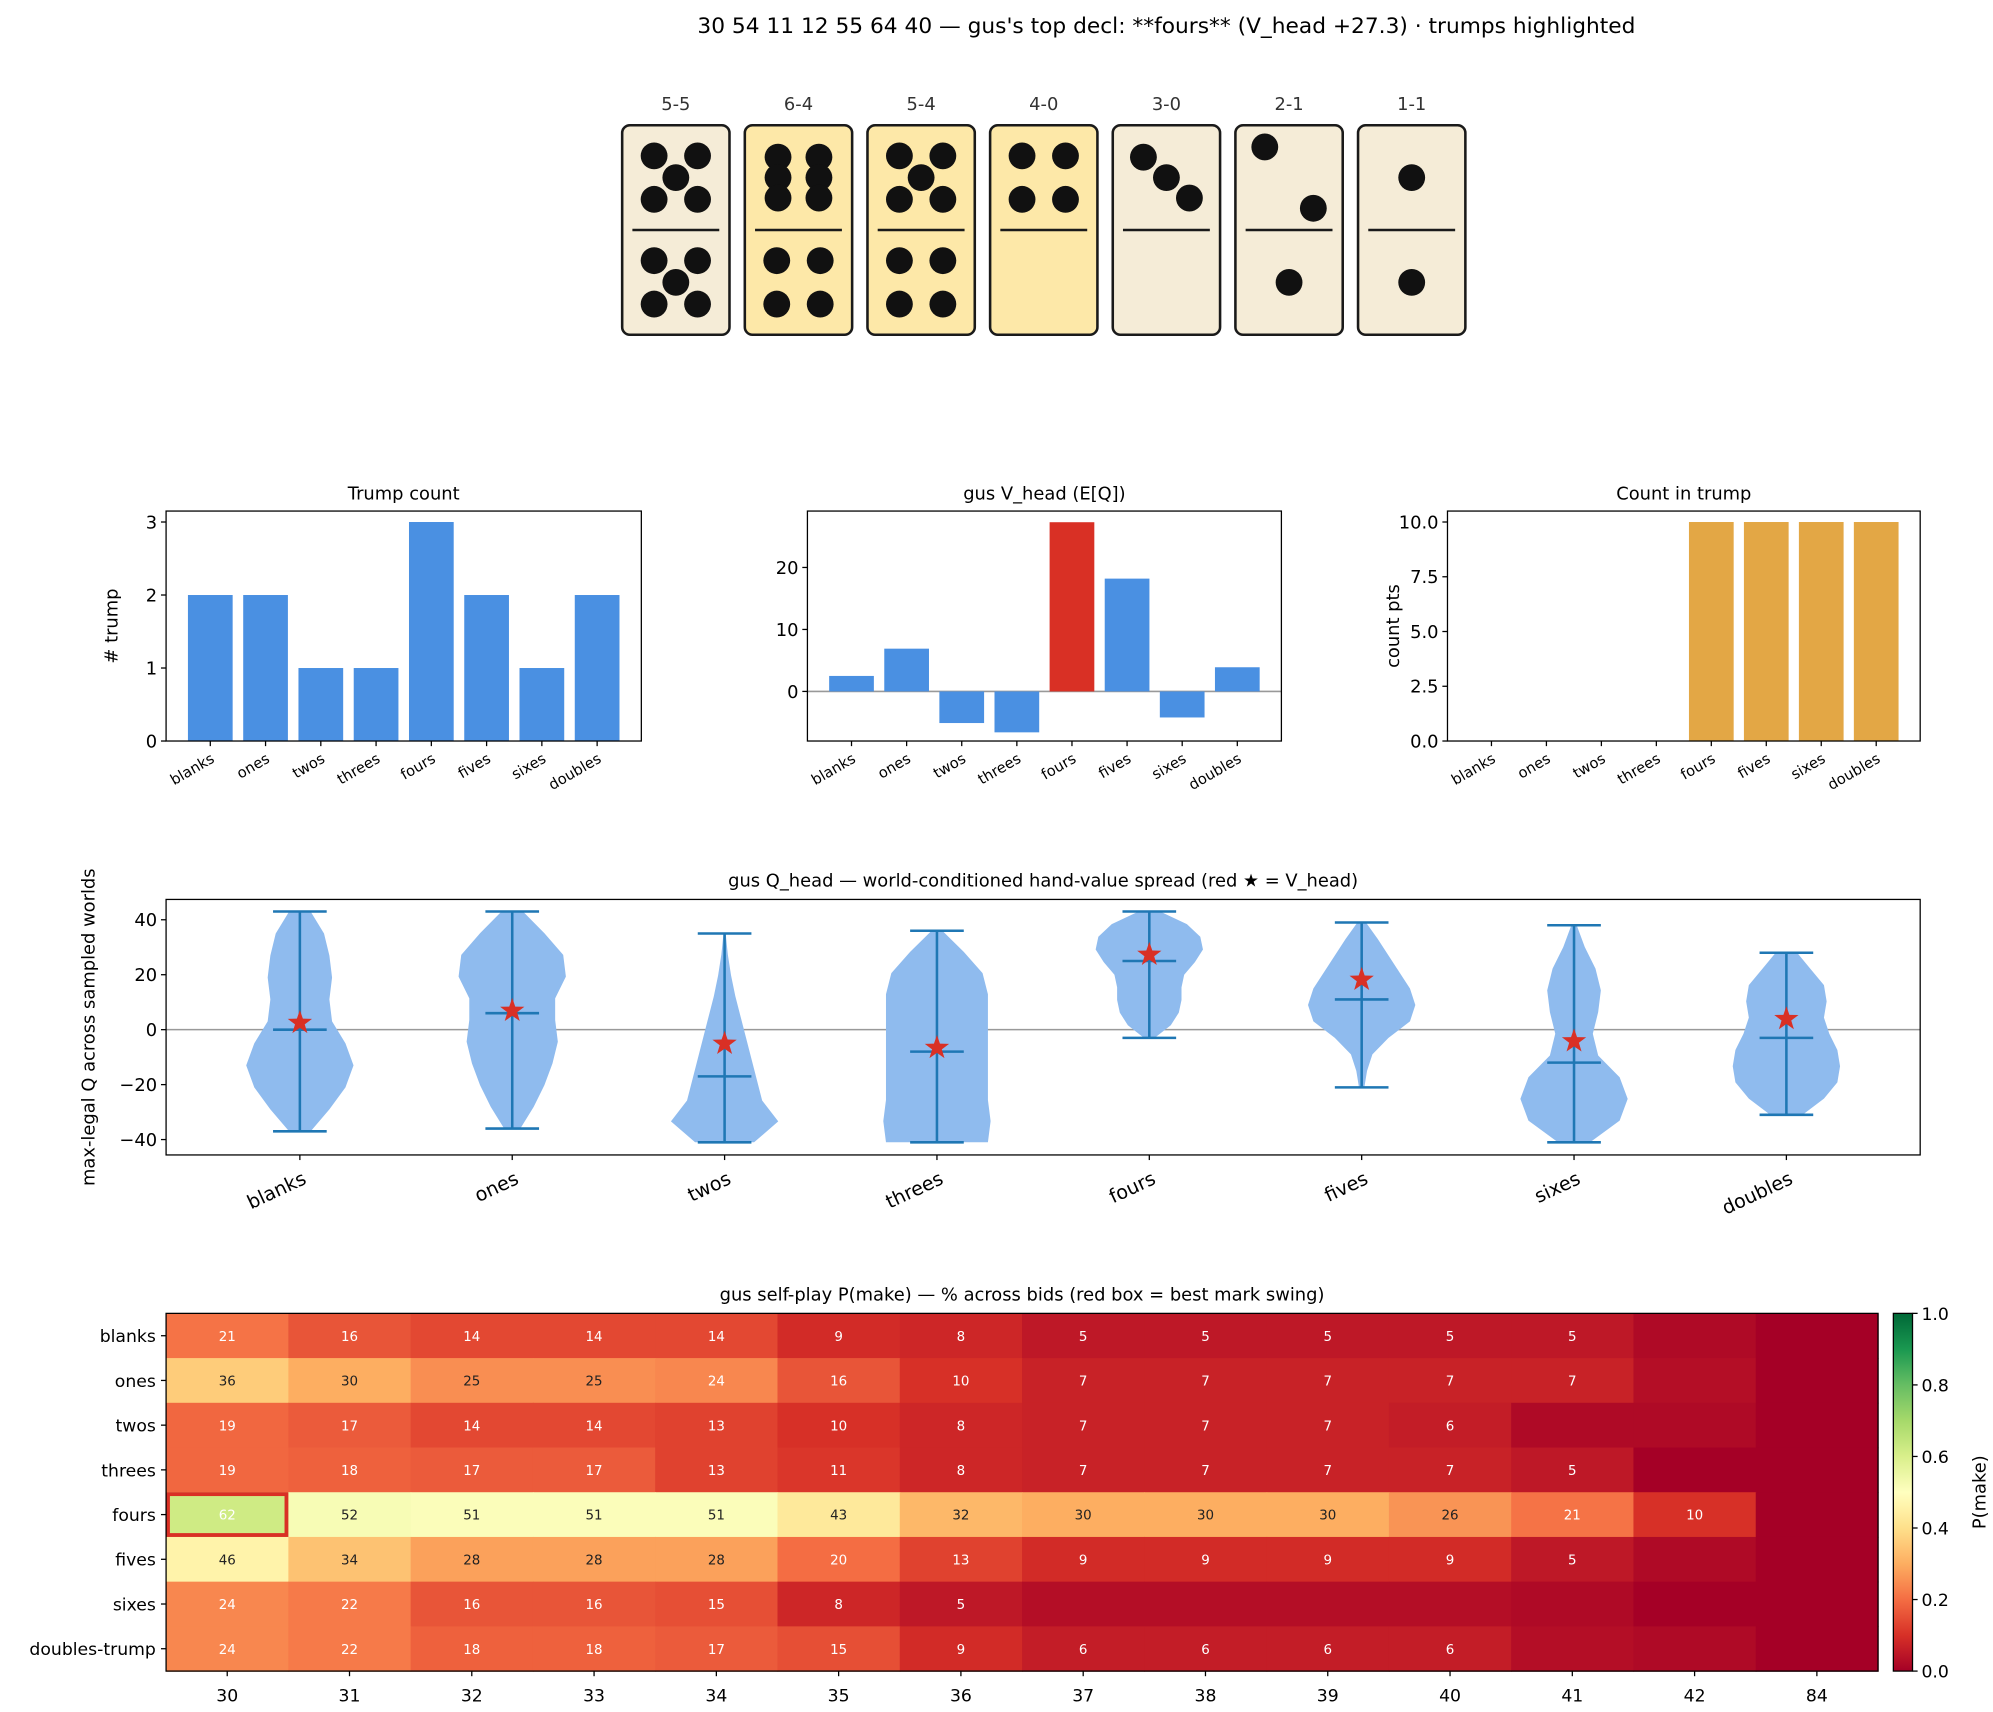 The image size is (1993, 1712). Describe the element at coordinates (403, 494) in the screenshot. I see `chart-title: Trump count` at that location.